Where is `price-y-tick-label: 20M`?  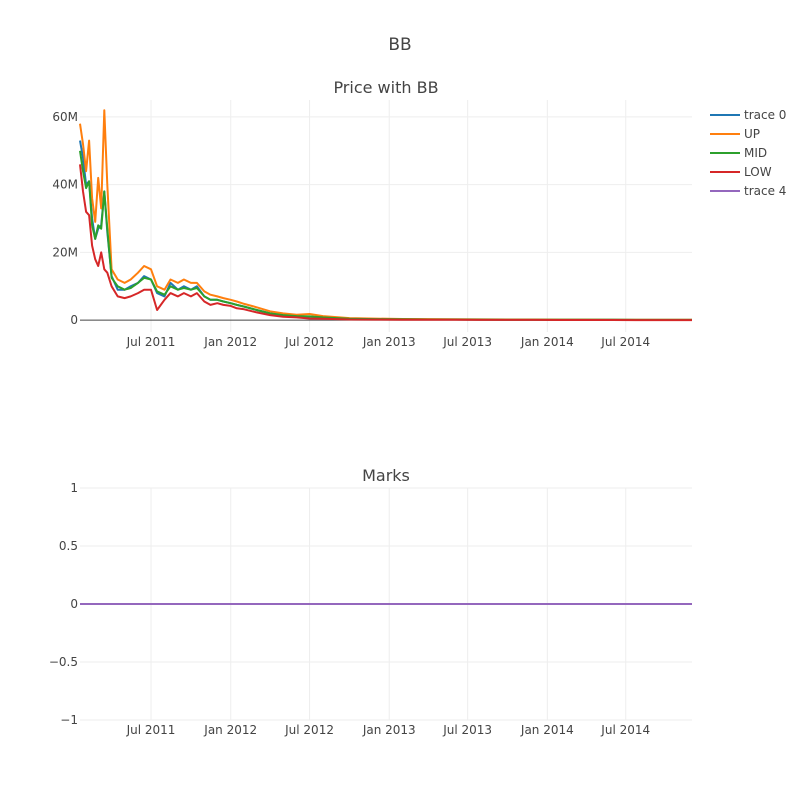
price-y-tick-label: 20M is located at coordinates (65, 252).